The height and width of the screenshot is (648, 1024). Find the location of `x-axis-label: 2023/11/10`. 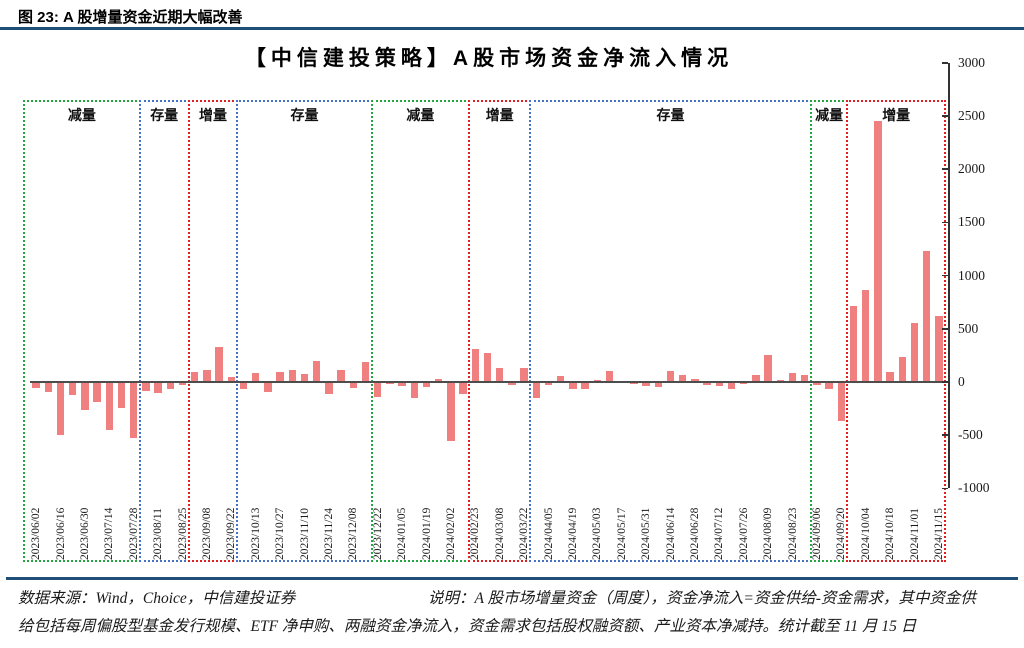

x-axis-label: 2023/11/10 is located at coordinates (304, 534).